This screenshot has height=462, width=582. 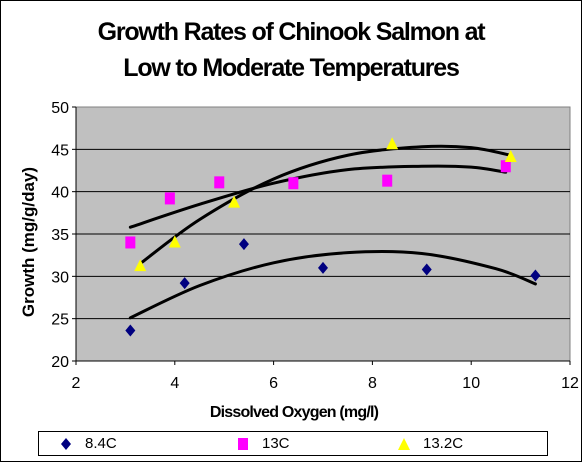 What do you see at coordinates (291, 32) in the screenshot?
I see `chart-title-line-1: Growth Rates of Chinook Salmon at` at bounding box center [291, 32].